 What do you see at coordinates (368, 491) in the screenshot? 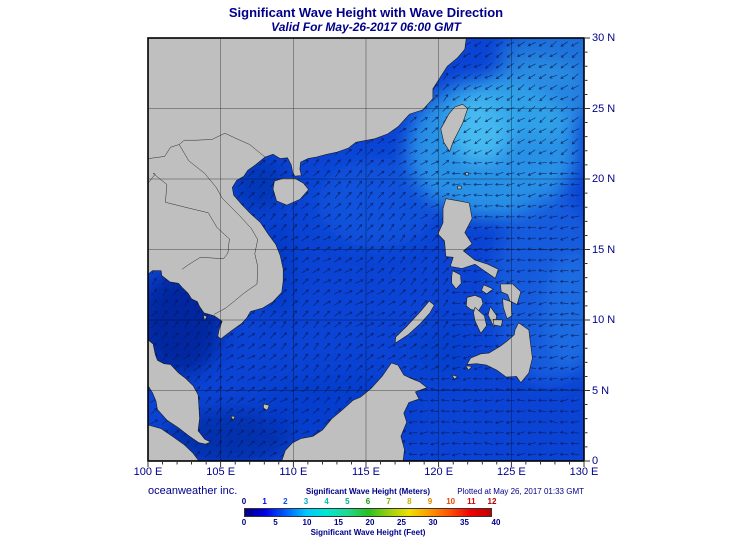
I see `legend-meters-label: Significant Wave Height (Meters)` at bounding box center [368, 491].